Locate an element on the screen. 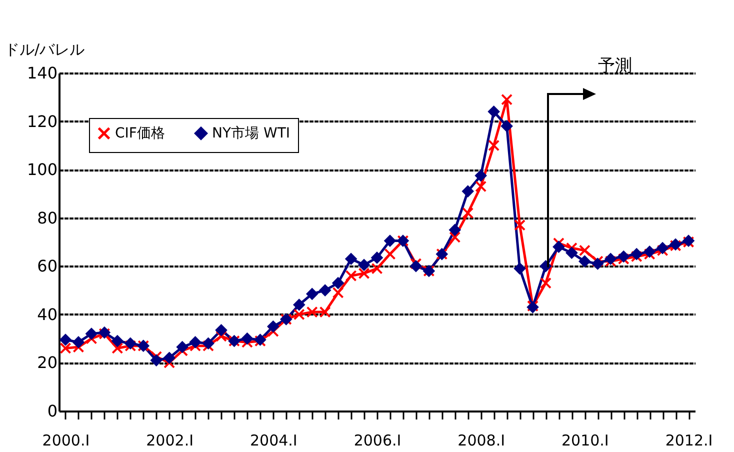  x-tick-label: 2006.Ⅰ is located at coordinates (378, 441).